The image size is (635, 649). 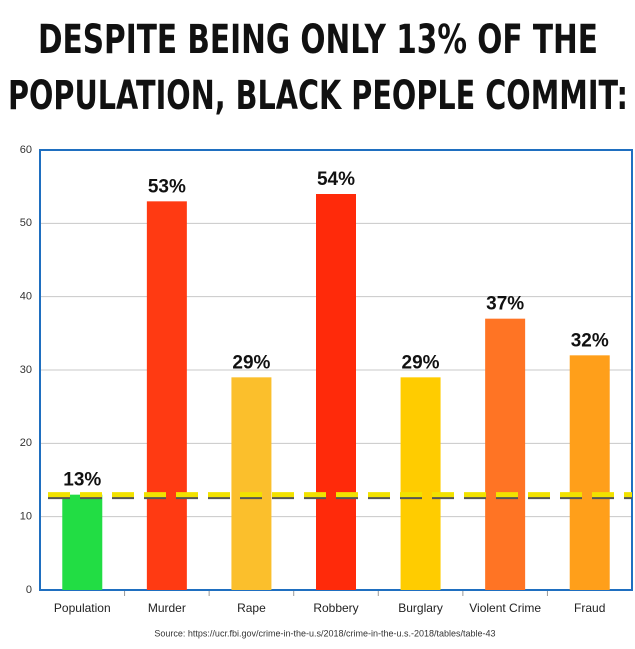 I want to click on value-label: 53%, so click(x=167, y=186).